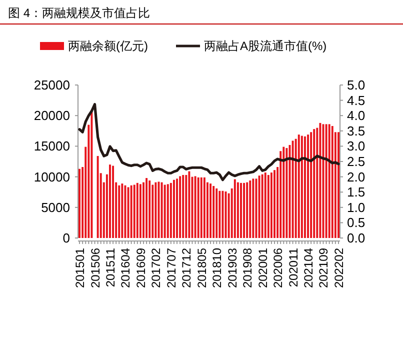 The width and height of the screenshot is (403, 339). Describe the element at coordinates (80, 268) in the screenshot. I see `x-tick-label: 201501` at that location.